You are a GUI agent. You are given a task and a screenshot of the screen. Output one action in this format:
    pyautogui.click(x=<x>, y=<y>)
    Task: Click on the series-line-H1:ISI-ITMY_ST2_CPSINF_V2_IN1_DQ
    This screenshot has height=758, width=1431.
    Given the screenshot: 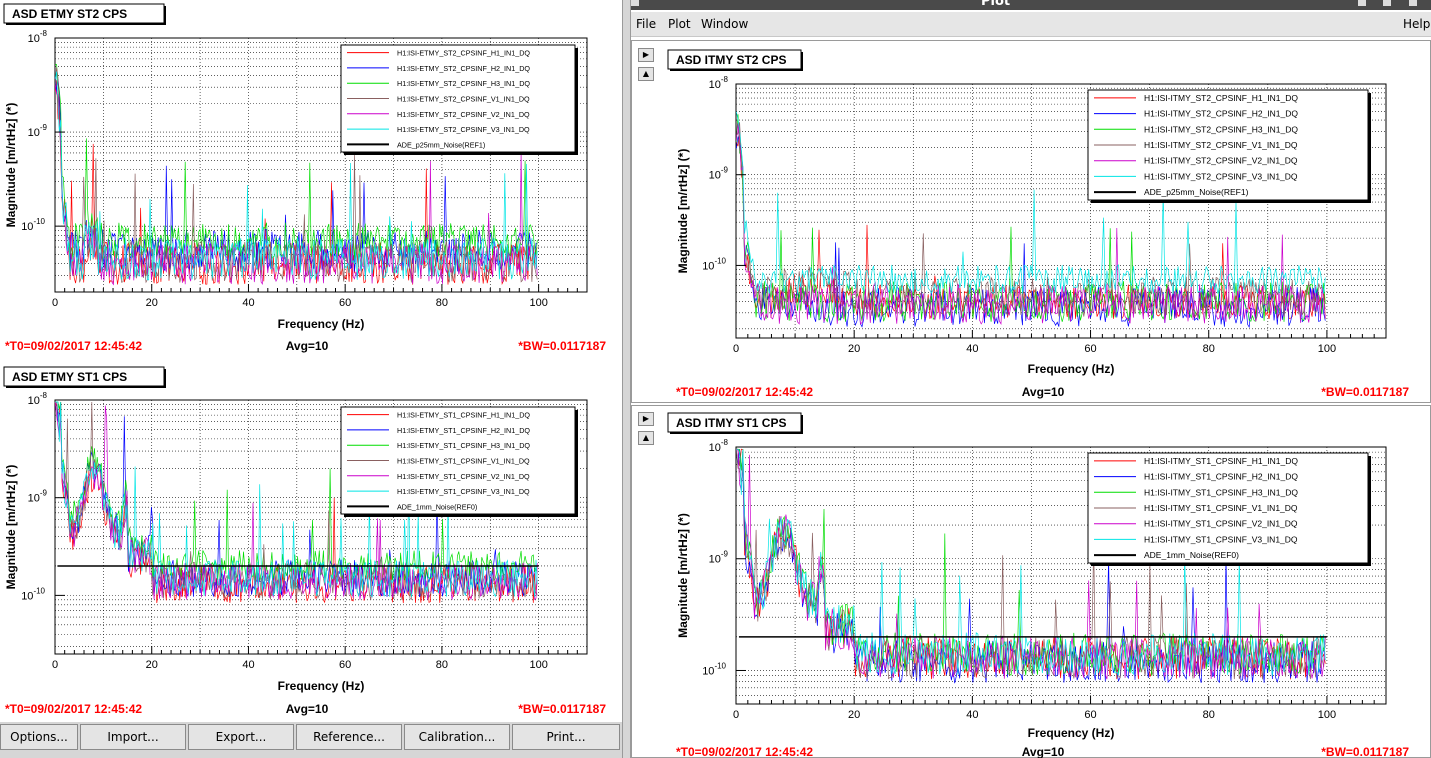 What is the action you would take?
    pyautogui.click(x=1030, y=224)
    